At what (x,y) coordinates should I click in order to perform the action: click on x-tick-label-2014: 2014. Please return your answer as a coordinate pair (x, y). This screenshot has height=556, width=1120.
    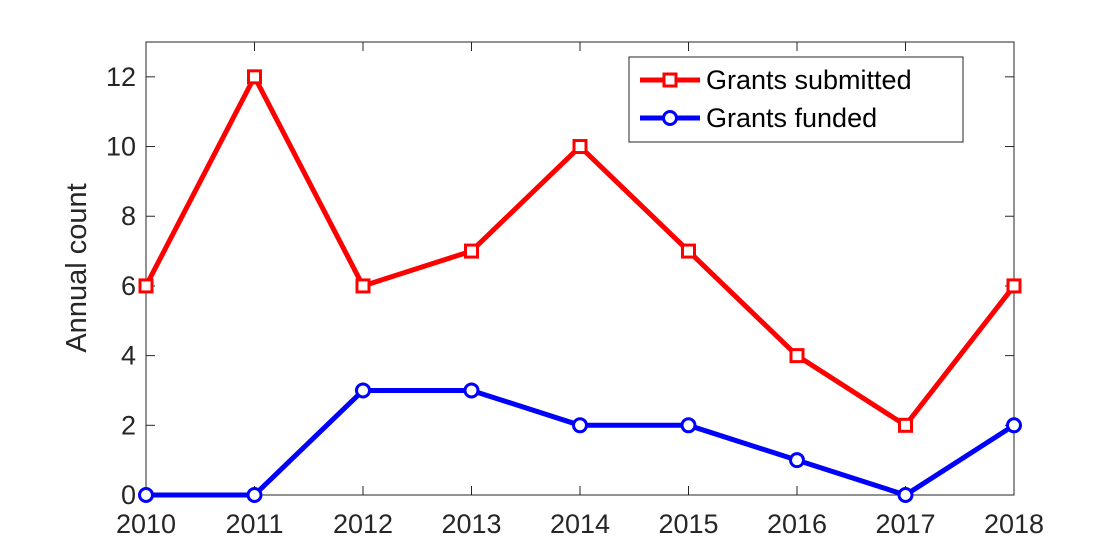
    Looking at the image, I should click on (580, 524).